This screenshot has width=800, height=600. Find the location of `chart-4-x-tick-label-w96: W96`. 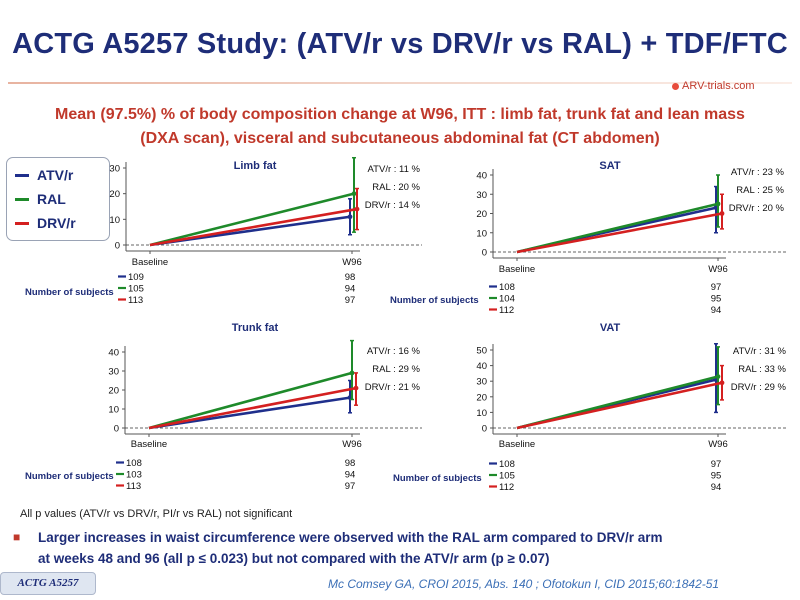

chart-4-x-tick-label-w96: W96 is located at coordinates (718, 444).